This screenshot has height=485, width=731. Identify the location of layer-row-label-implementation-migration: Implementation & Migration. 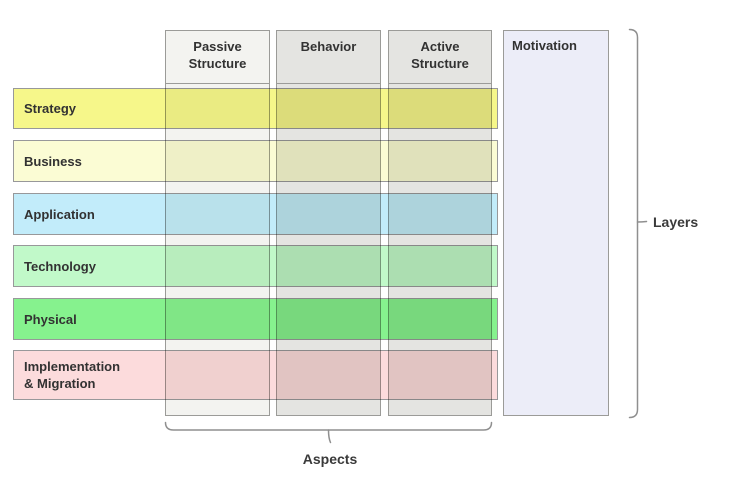
(72, 375).